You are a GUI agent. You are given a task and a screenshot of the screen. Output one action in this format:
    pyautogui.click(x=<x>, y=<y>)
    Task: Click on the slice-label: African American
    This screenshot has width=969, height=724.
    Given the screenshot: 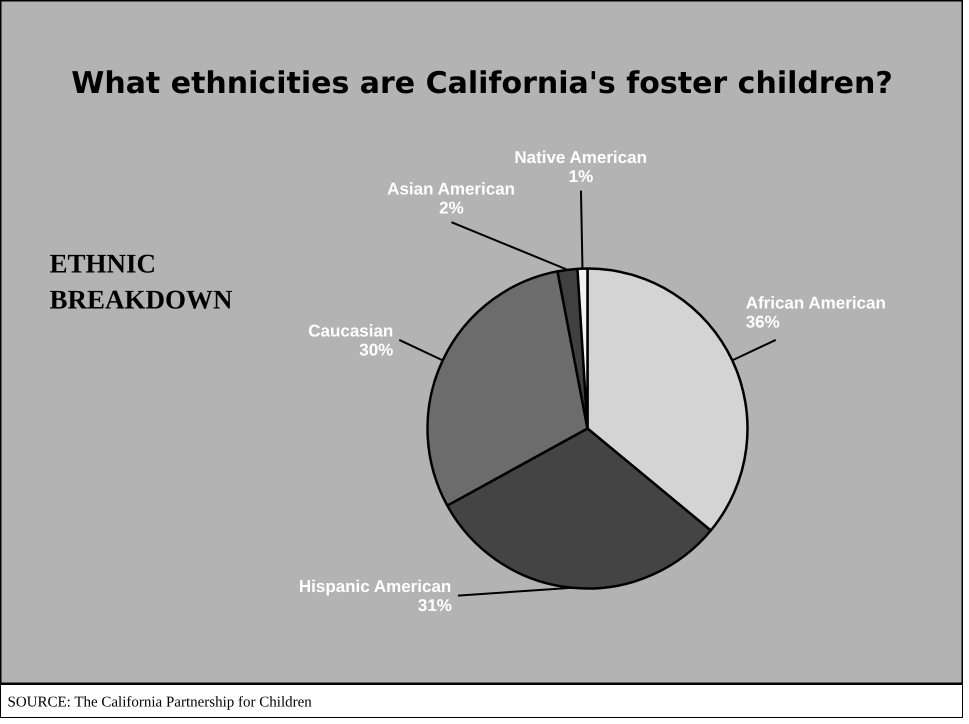 What is the action you would take?
    pyautogui.click(x=816, y=302)
    